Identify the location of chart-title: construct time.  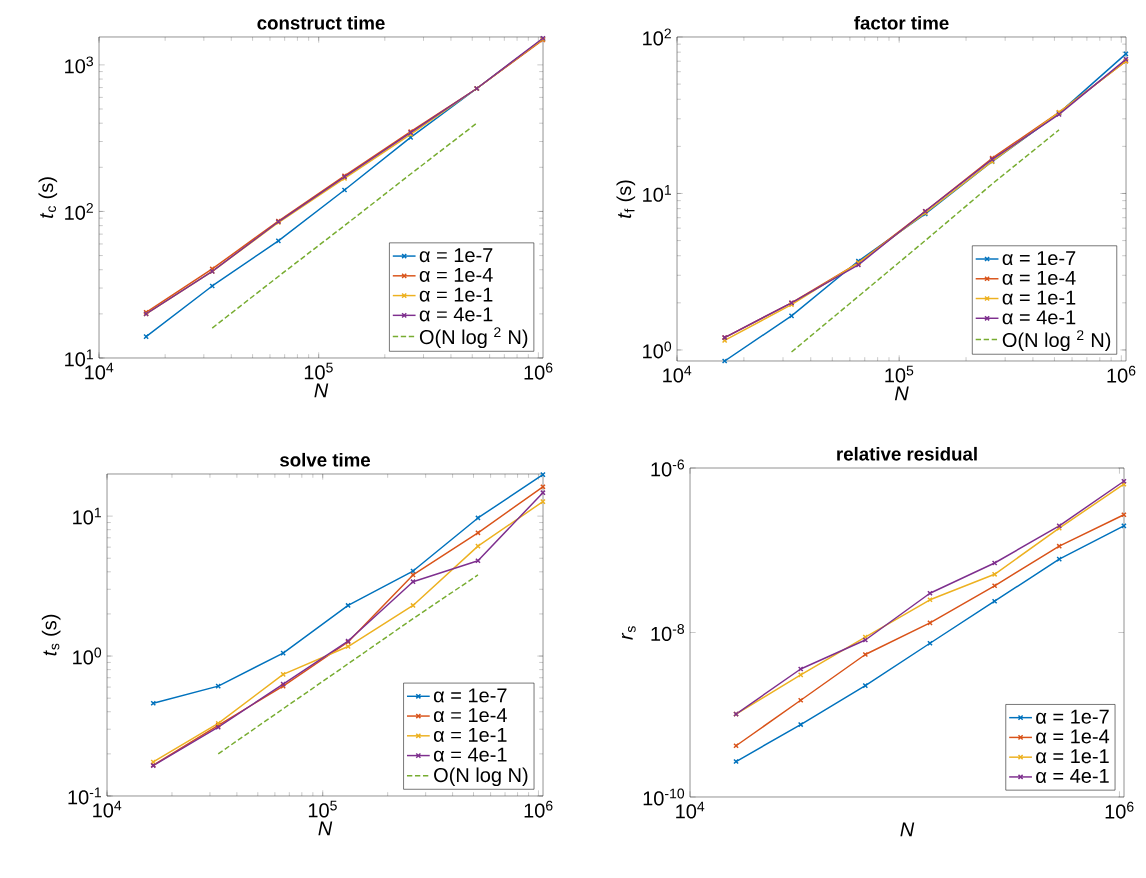
(321, 22).